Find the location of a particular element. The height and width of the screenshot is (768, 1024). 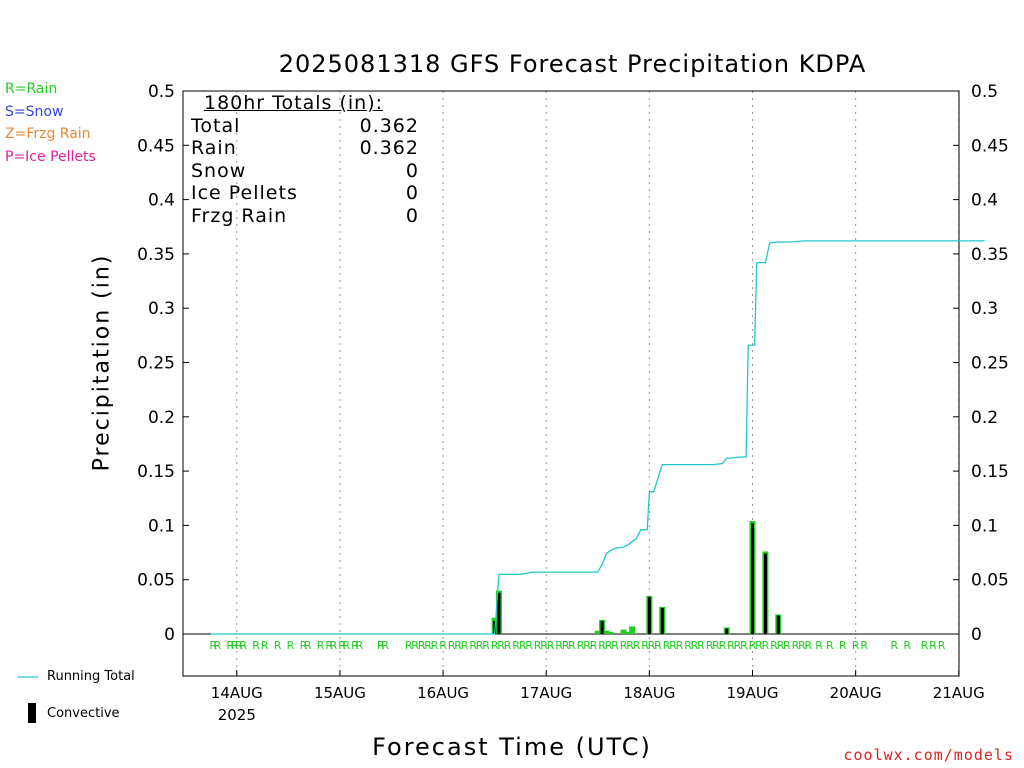

totals-heading: 180hr Totals (in): is located at coordinates (294, 103).